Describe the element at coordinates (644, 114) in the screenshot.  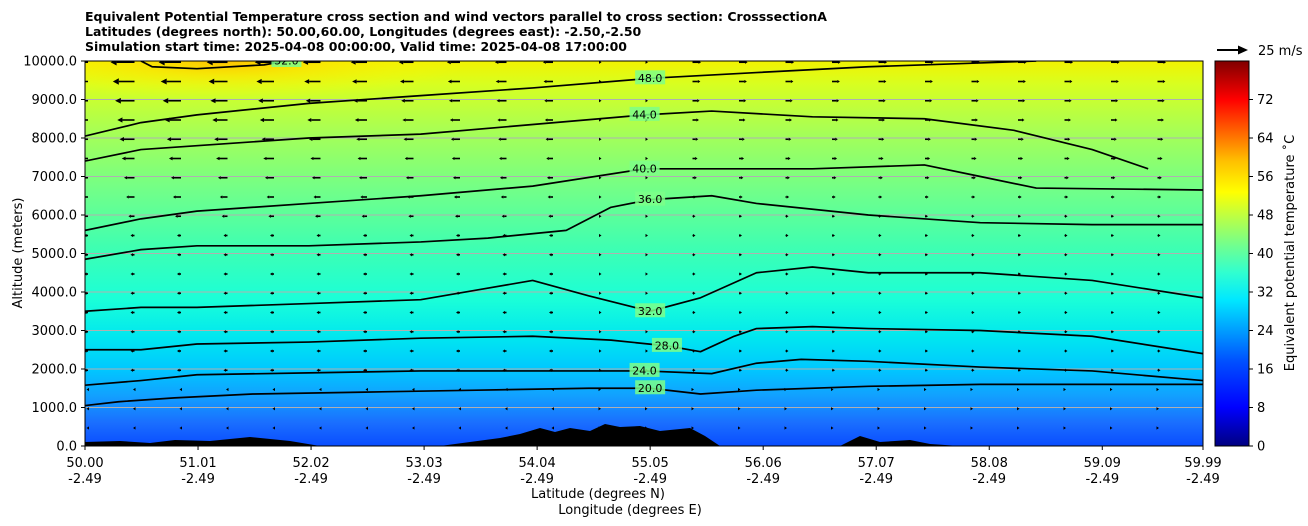
I see `contour-label: 44.0` at that location.